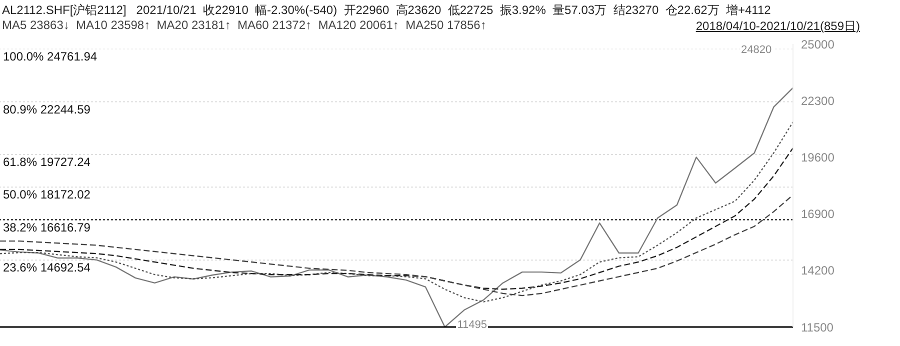 The image size is (900, 346). What do you see at coordinates (778, 26) in the screenshot?
I see `text: 2018/04/10-2021/10/21(859日)` at bounding box center [778, 26].